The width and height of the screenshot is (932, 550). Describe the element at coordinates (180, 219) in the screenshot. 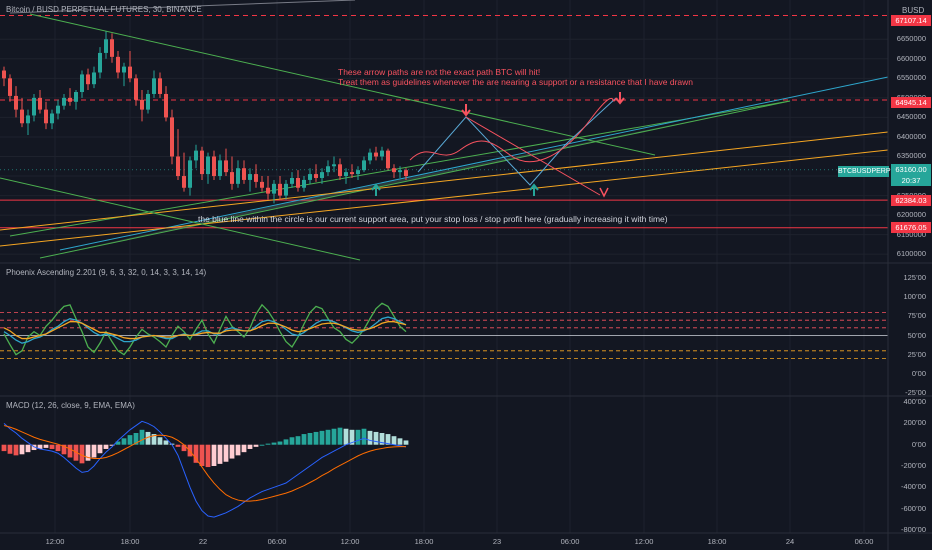

I see `green-descending-line` at that location.